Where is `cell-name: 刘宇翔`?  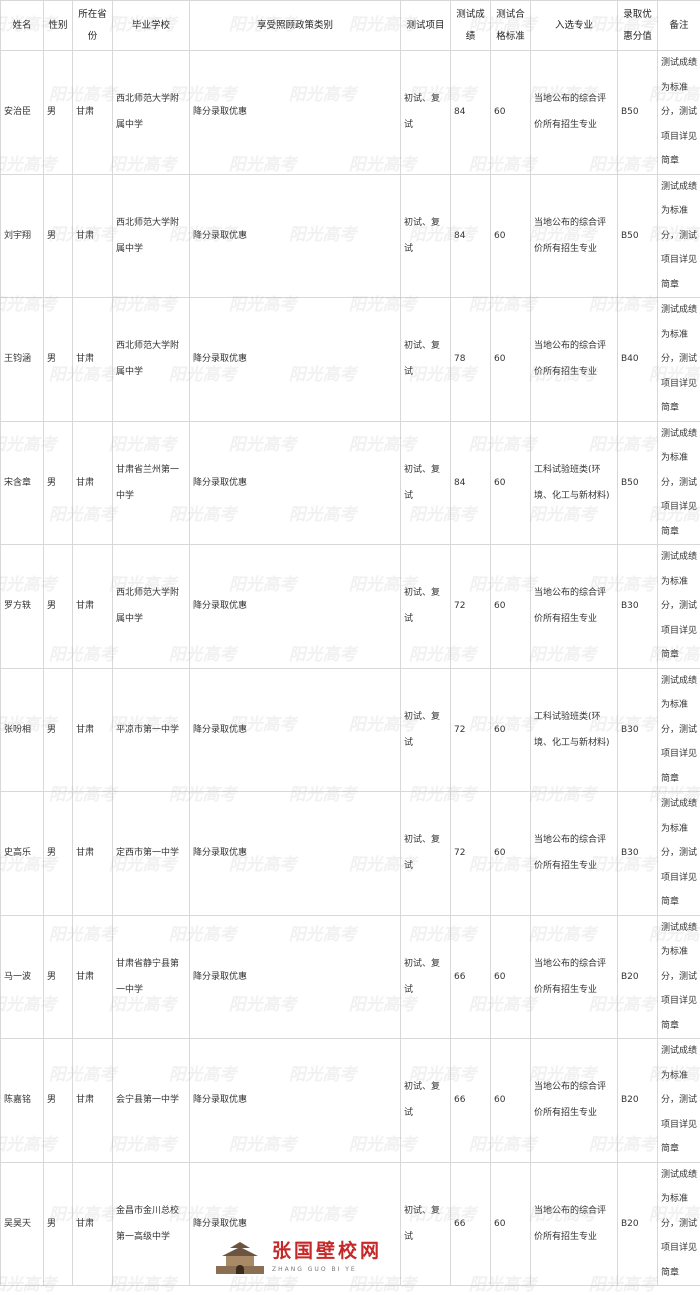 cell-name: 刘宇翔 is located at coordinates (22, 236).